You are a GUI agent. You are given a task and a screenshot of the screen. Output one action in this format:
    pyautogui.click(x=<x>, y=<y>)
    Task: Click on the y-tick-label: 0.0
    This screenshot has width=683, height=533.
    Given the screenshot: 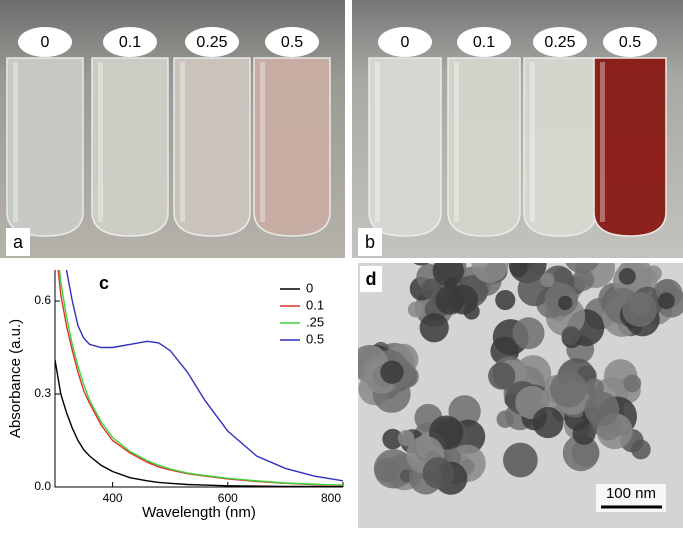 What is the action you would take?
    pyautogui.click(x=42, y=486)
    